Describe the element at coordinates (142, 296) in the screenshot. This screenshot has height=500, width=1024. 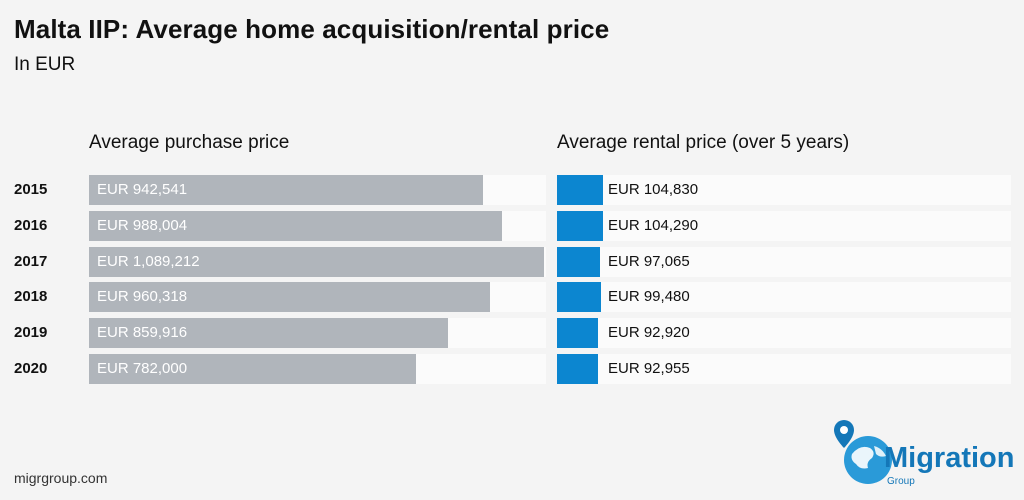
I see `purchase-value-label: EUR 960,318` at that location.